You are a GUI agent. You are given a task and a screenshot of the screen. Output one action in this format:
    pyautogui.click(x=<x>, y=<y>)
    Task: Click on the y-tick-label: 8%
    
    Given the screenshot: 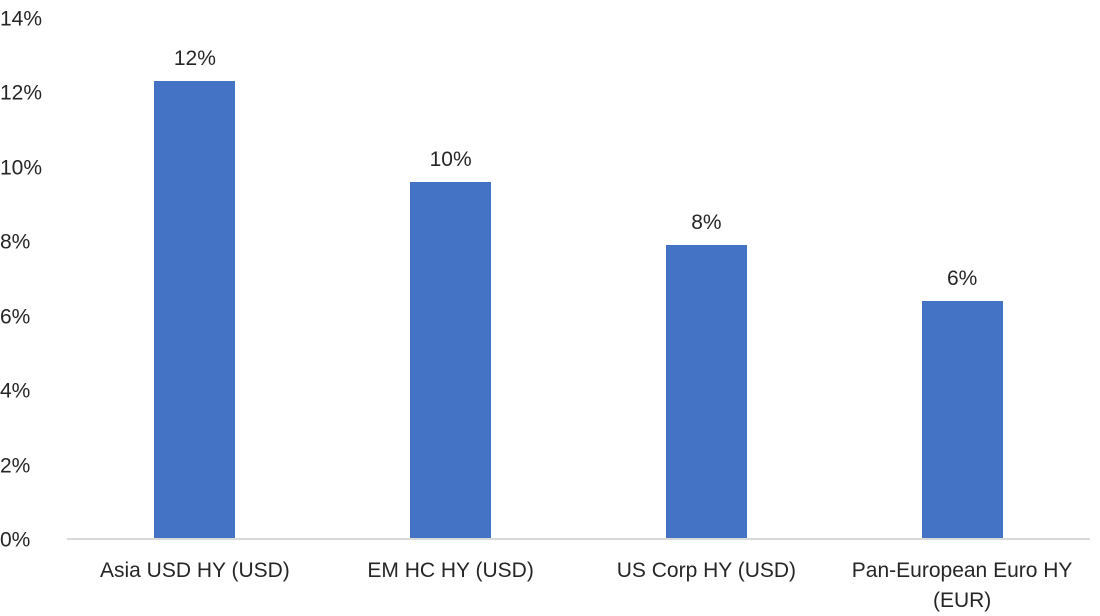 What is the action you would take?
    pyautogui.click(x=15, y=242)
    